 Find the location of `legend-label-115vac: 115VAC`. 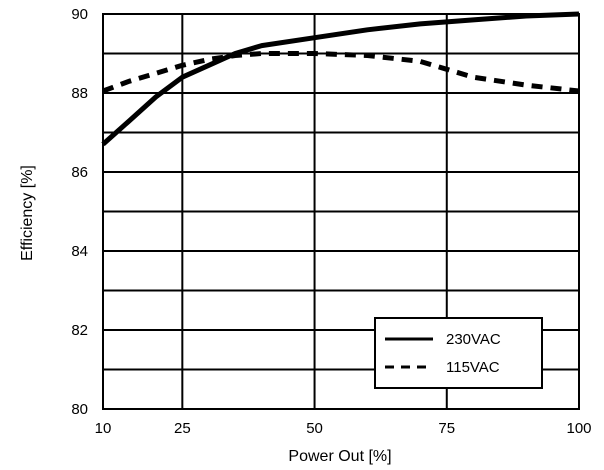

legend-label-115vac: 115VAC is located at coordinates (473, 367).